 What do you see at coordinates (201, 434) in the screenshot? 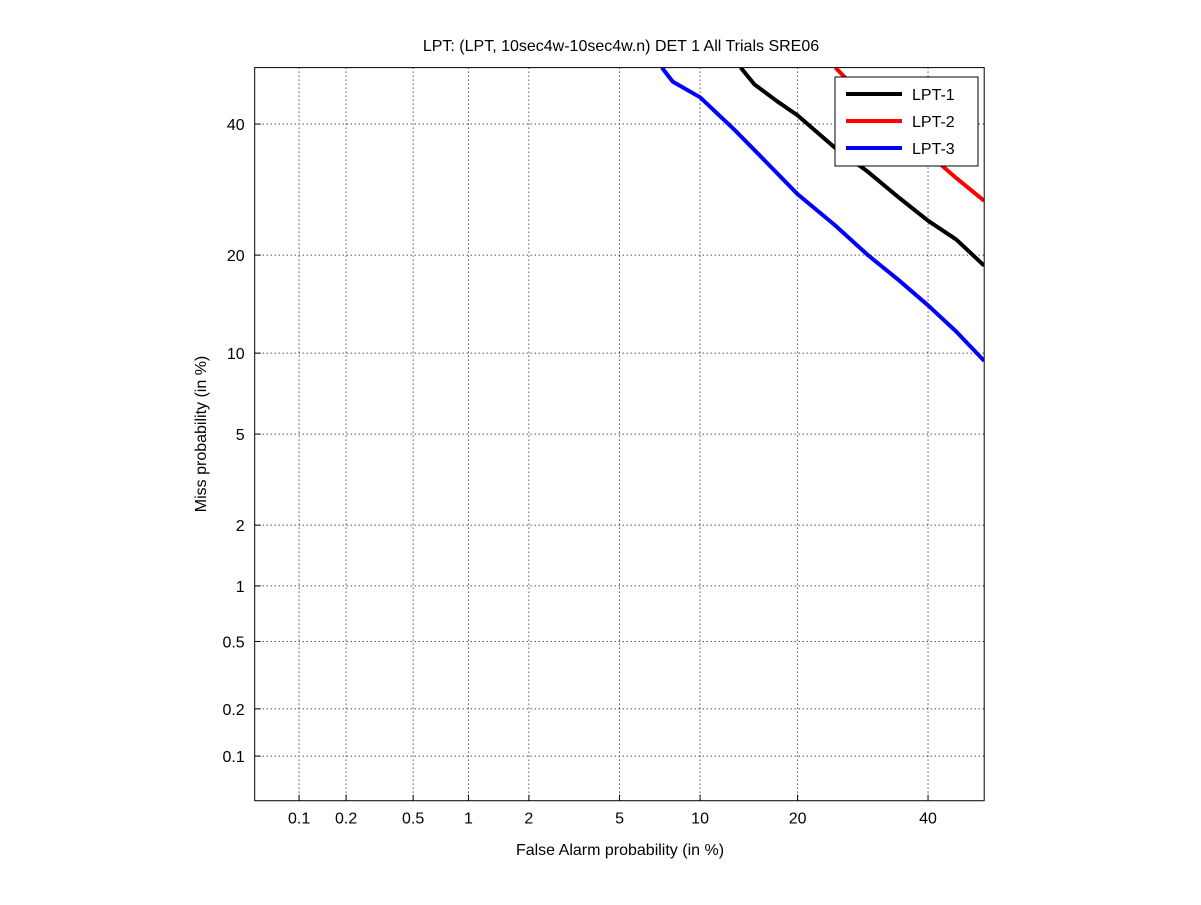
I see `y-axis-label: Miss probability (in %)` at bounding box center [201, 434].